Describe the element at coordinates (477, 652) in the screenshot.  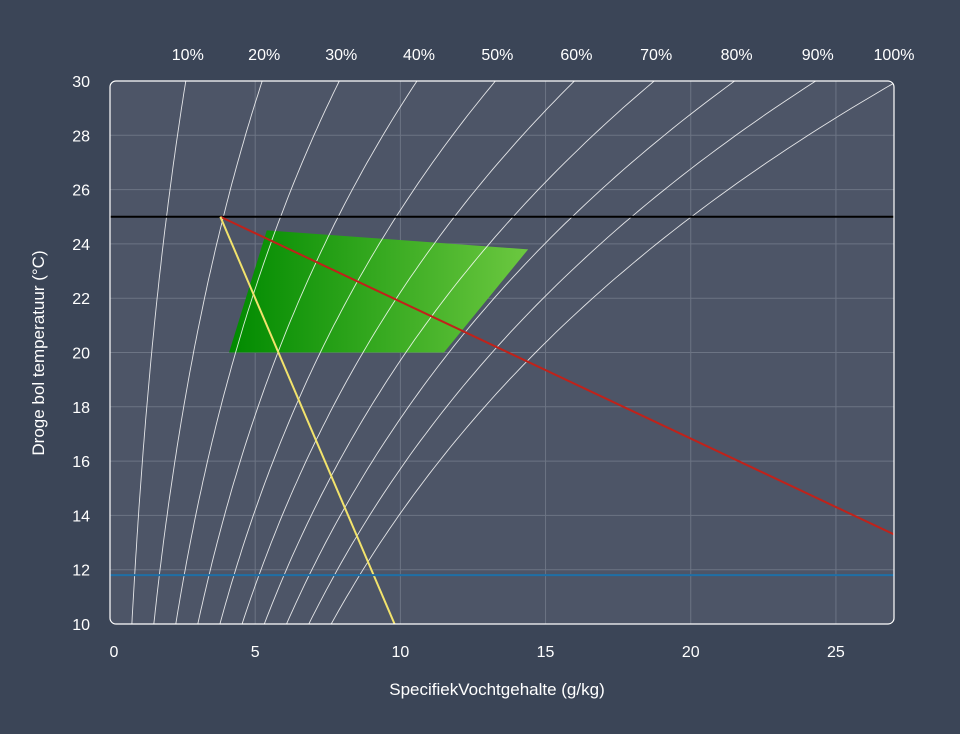
I see `x-axis-tick-labels: 0 5 10 15 20 25` at that location.